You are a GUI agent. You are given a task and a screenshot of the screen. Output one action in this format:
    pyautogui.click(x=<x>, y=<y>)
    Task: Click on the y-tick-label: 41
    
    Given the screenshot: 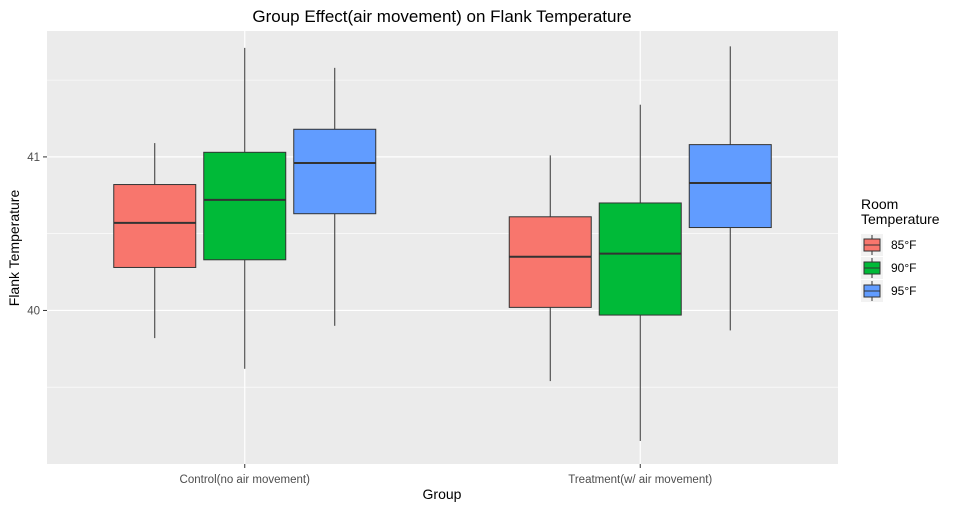 What is the action you would take?
    pyautogui.click(x=33, y=158)
    